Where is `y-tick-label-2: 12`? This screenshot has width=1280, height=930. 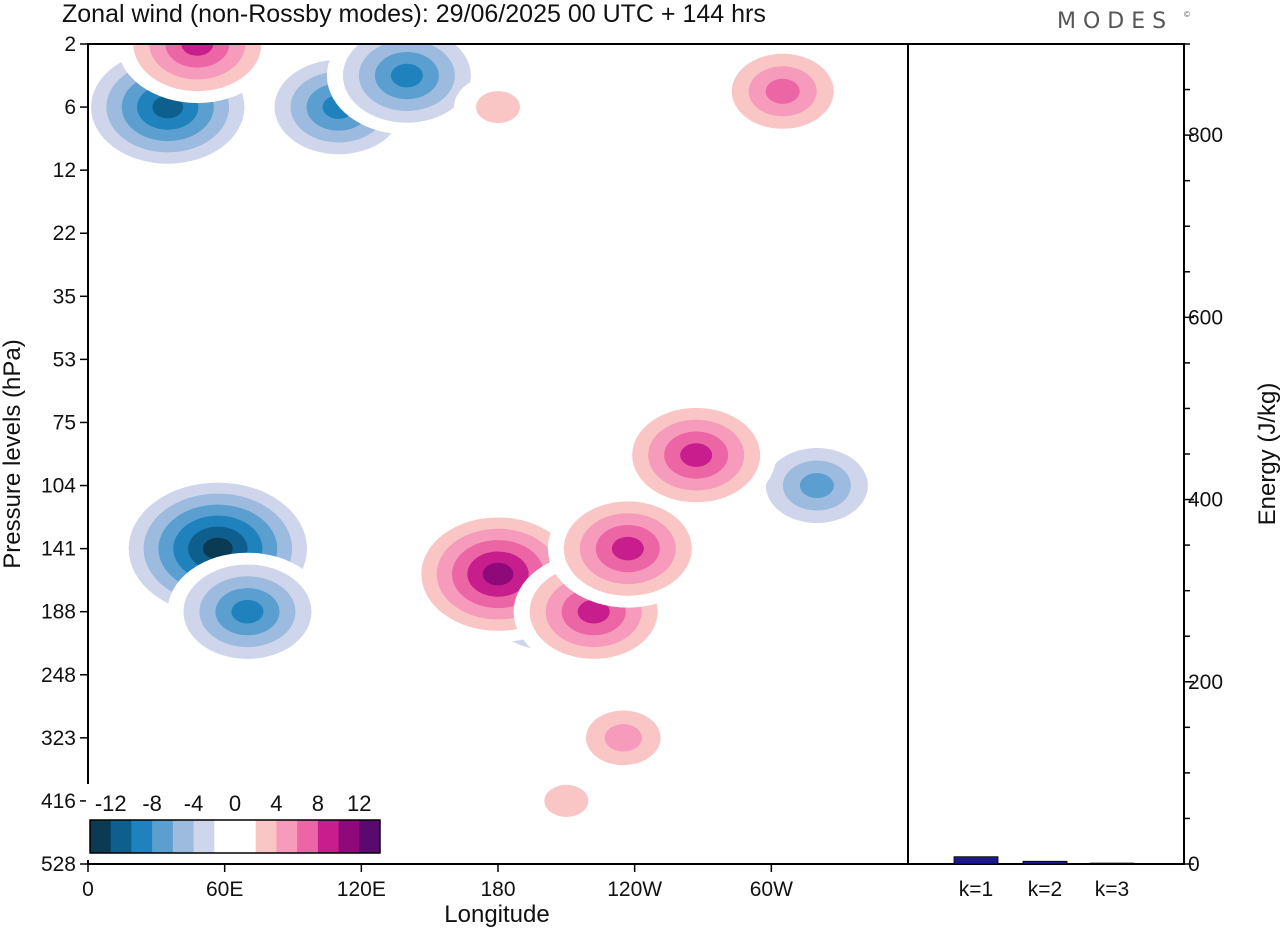
y-tick-label-2: 12 is located at coordinates (64, 170).